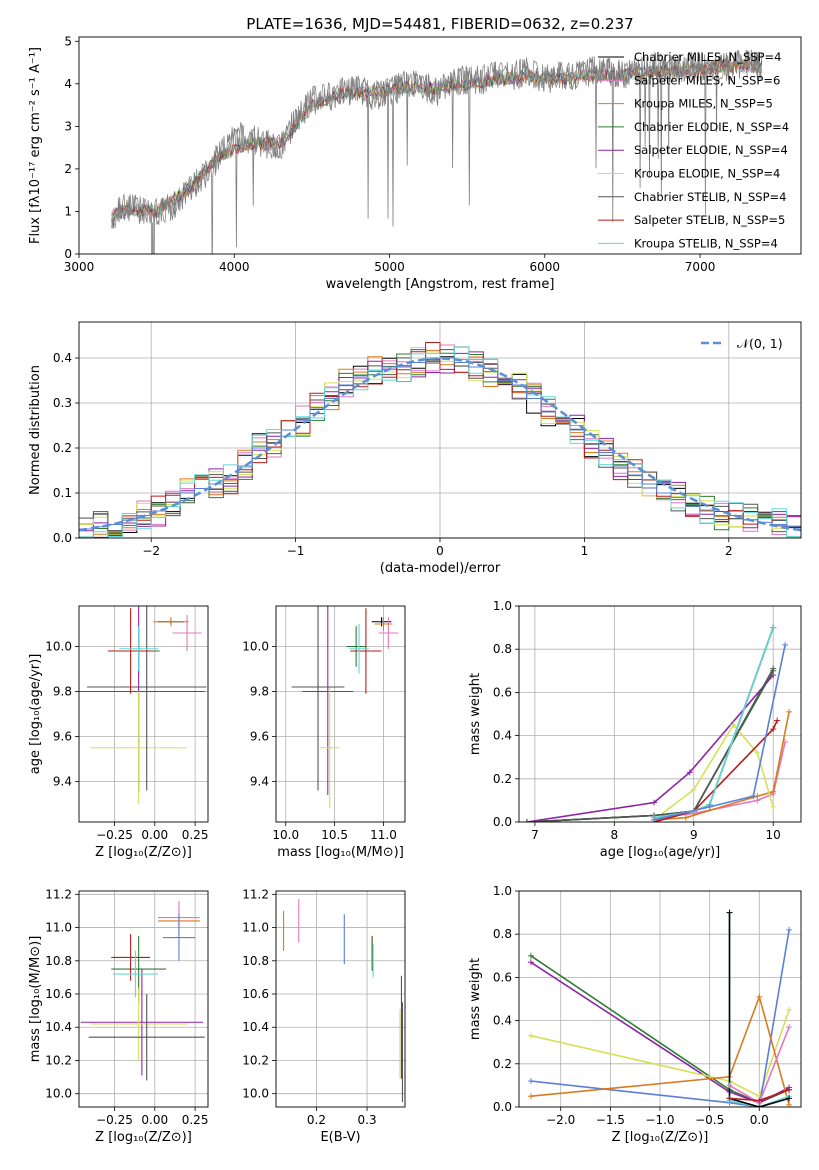 This screenshot has height=1170, width=819. I want to click on legend-entry: 𝒩(0, 1), so click(760, 343).